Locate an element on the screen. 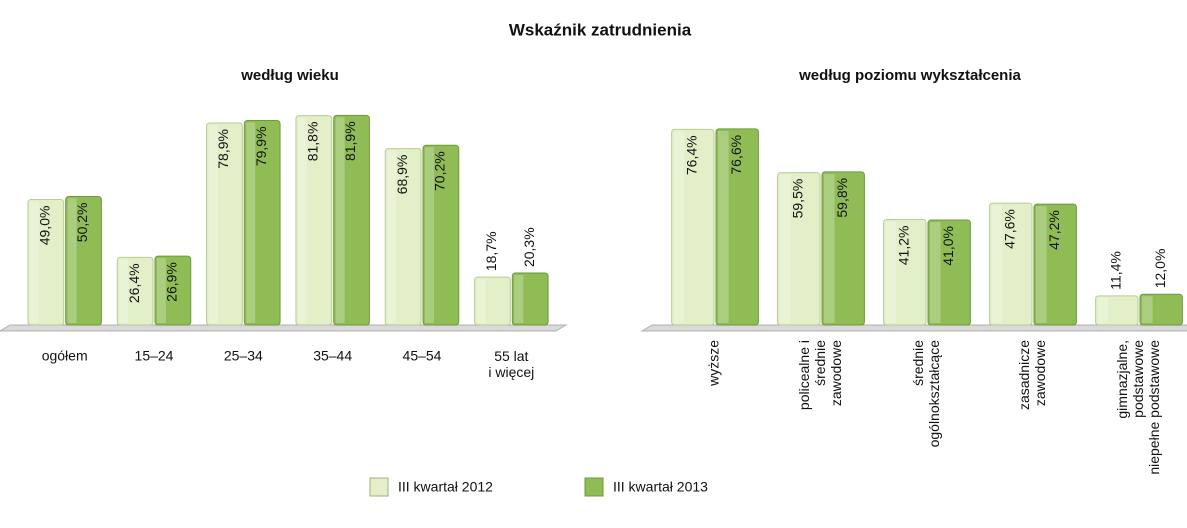 This screenshot has height=528, width=1187. x-tick-label: 25–34 is located at coordinates (243, 356).